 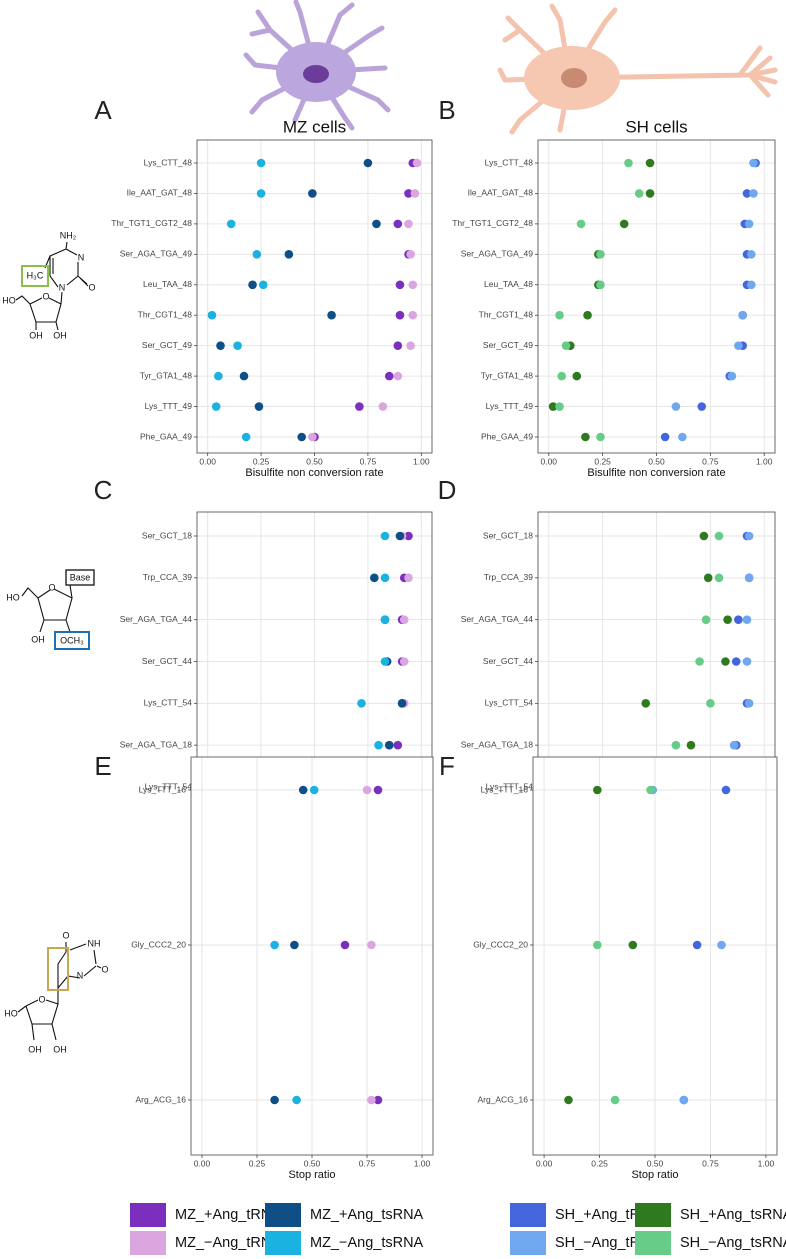 I want to click on y-tick-label: Thr_CGT1_48, so click(x=165, y=314).